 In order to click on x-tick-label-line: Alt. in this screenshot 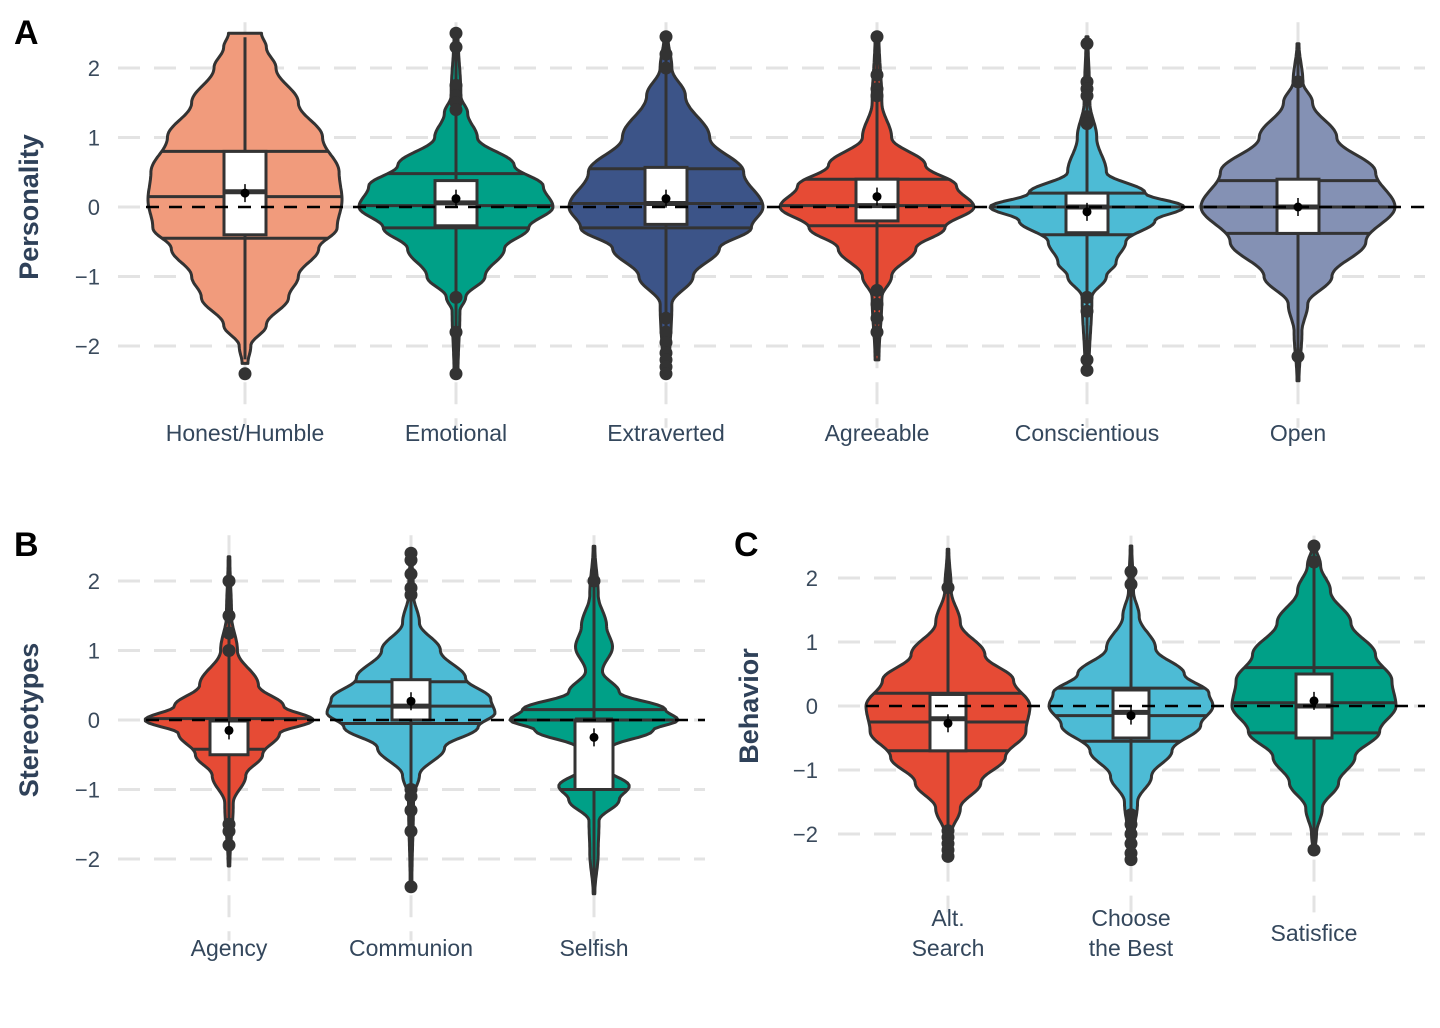, I will do `click(947, 918)`.